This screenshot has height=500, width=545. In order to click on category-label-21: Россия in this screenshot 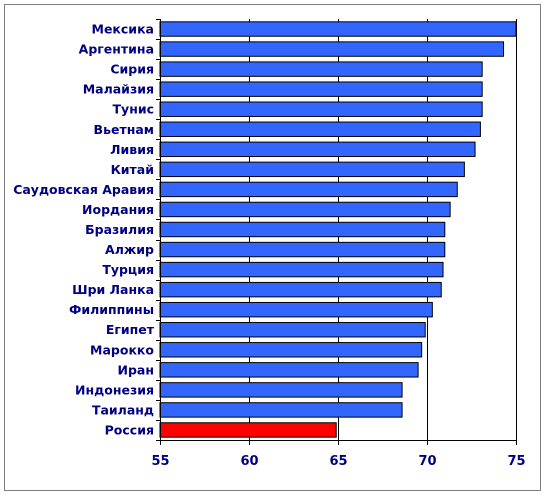, I will do `click(129, 429)`.